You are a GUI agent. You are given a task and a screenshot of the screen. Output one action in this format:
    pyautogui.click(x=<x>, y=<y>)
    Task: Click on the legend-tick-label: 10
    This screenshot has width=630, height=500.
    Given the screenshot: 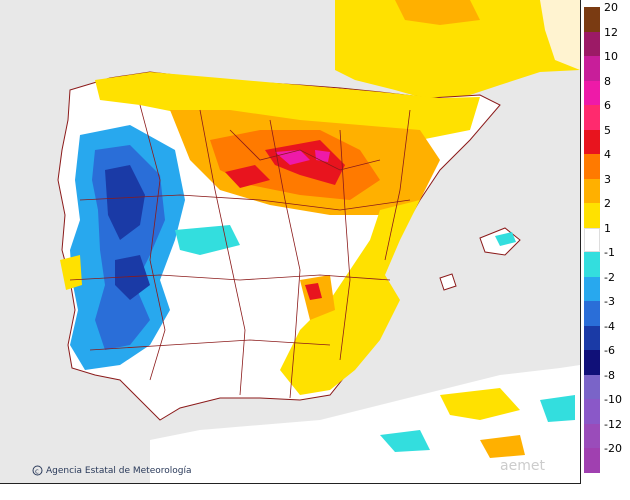 What is the action you would take?
    pyautogui.click(x=611, y=56)
    